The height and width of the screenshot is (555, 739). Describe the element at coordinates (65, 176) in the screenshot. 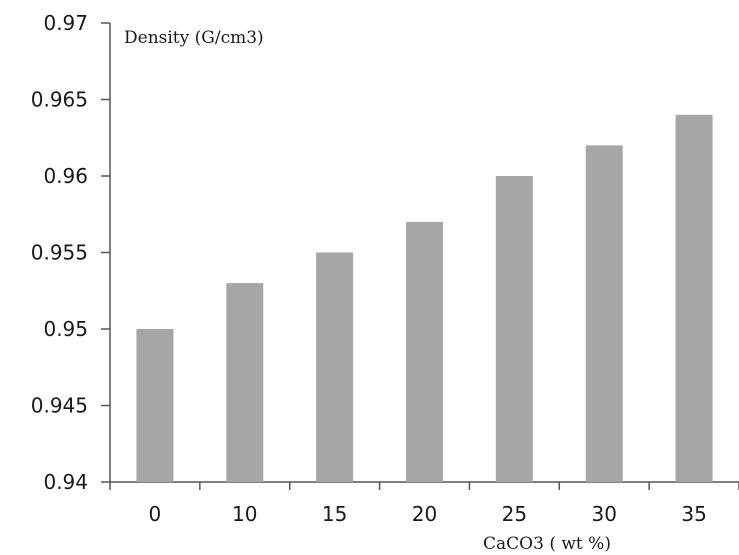

I see `y-tick-label: 0.96` at that location.